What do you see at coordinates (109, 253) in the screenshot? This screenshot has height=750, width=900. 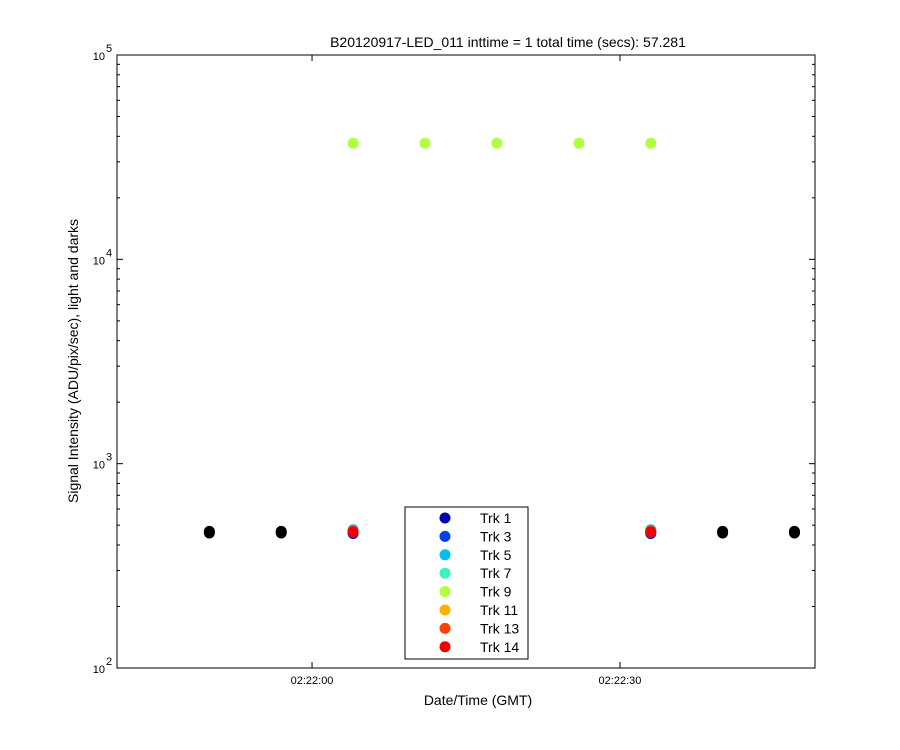 I see `y-tick-exponent: 4` at bounding box center [109, 253].